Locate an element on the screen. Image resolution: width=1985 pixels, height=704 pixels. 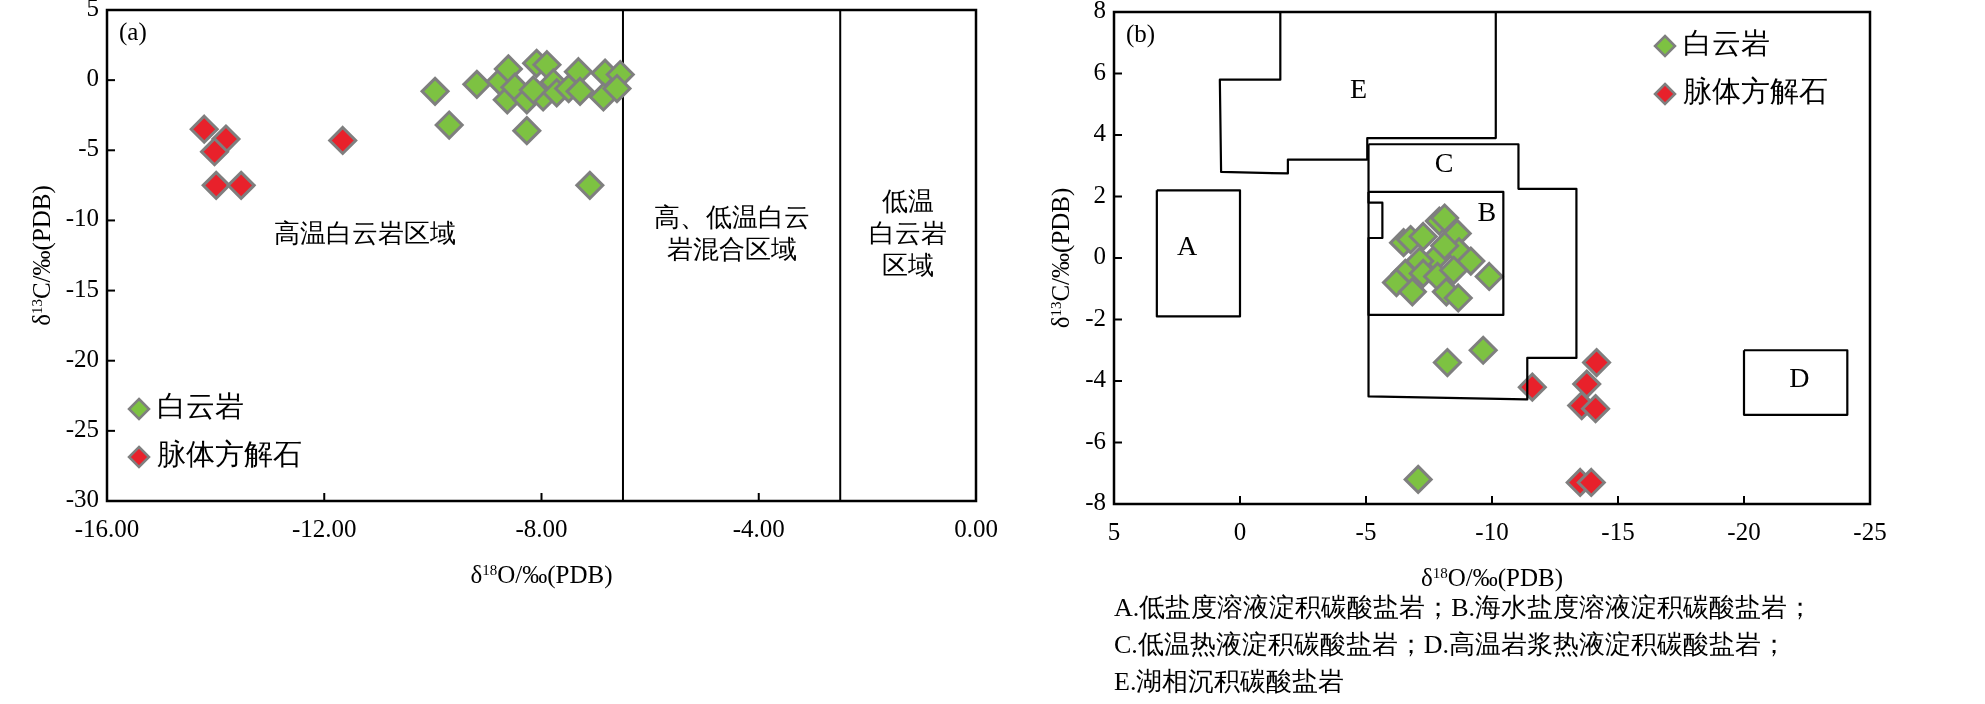
x-tick-label: -10 is located at coordinates (1492, 531).